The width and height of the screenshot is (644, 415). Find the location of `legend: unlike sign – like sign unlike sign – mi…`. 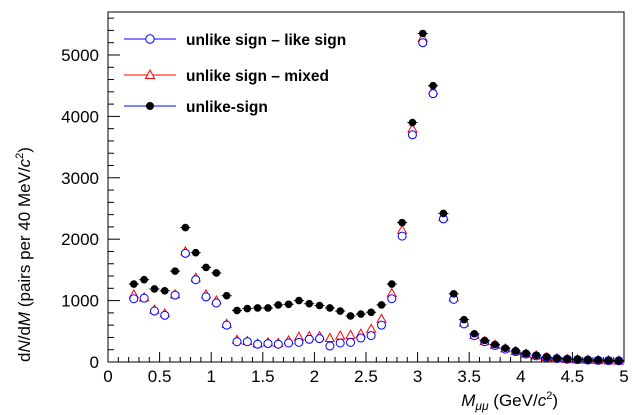

legend: unlike sign – like sign unlike sign – mi… is located at coordinates (235, 74).